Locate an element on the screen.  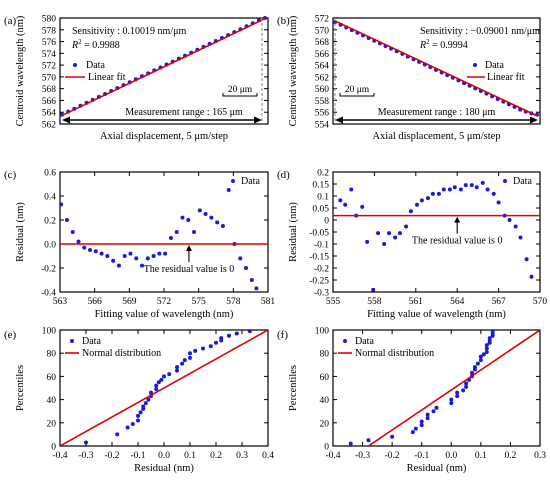
y-tick-label: 572 is located at coordinates (322, 20).